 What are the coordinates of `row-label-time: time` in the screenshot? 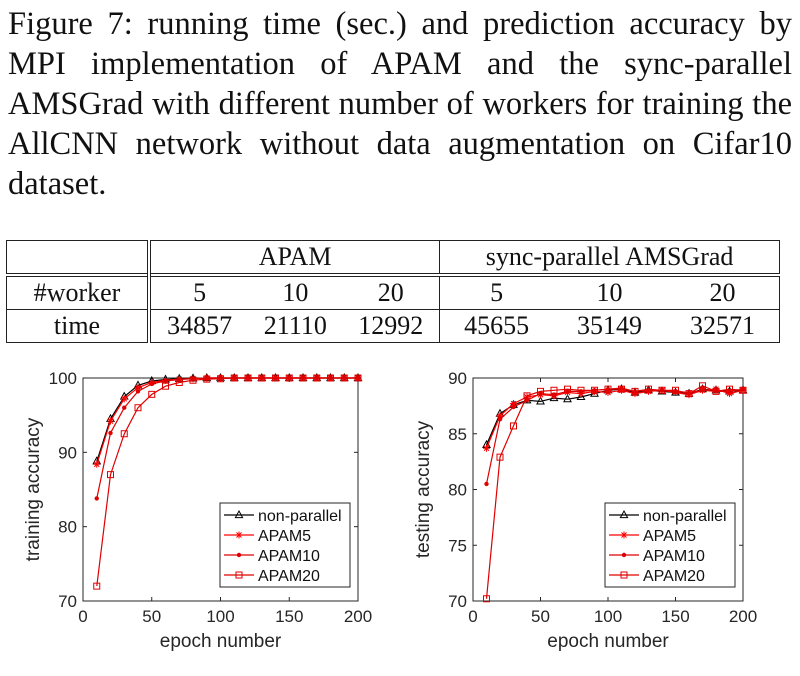 It's located at (78, 326).